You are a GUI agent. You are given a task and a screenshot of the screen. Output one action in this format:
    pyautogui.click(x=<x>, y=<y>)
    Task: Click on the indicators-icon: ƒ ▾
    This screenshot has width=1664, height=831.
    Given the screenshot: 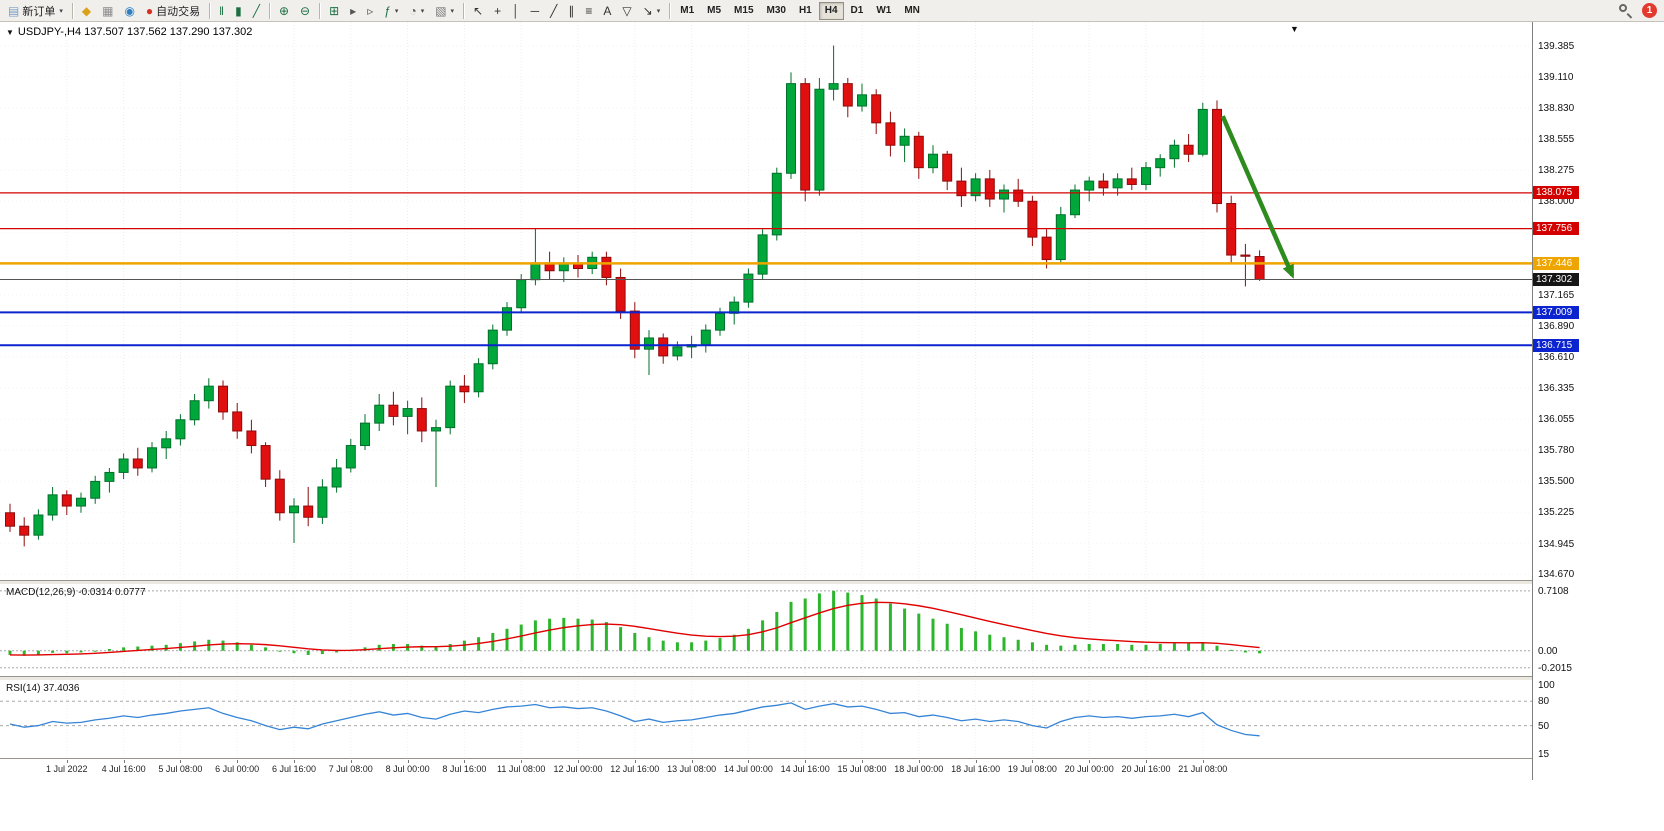 What is the action you would take?
    pyautogui.click(x=391, y=11)
    